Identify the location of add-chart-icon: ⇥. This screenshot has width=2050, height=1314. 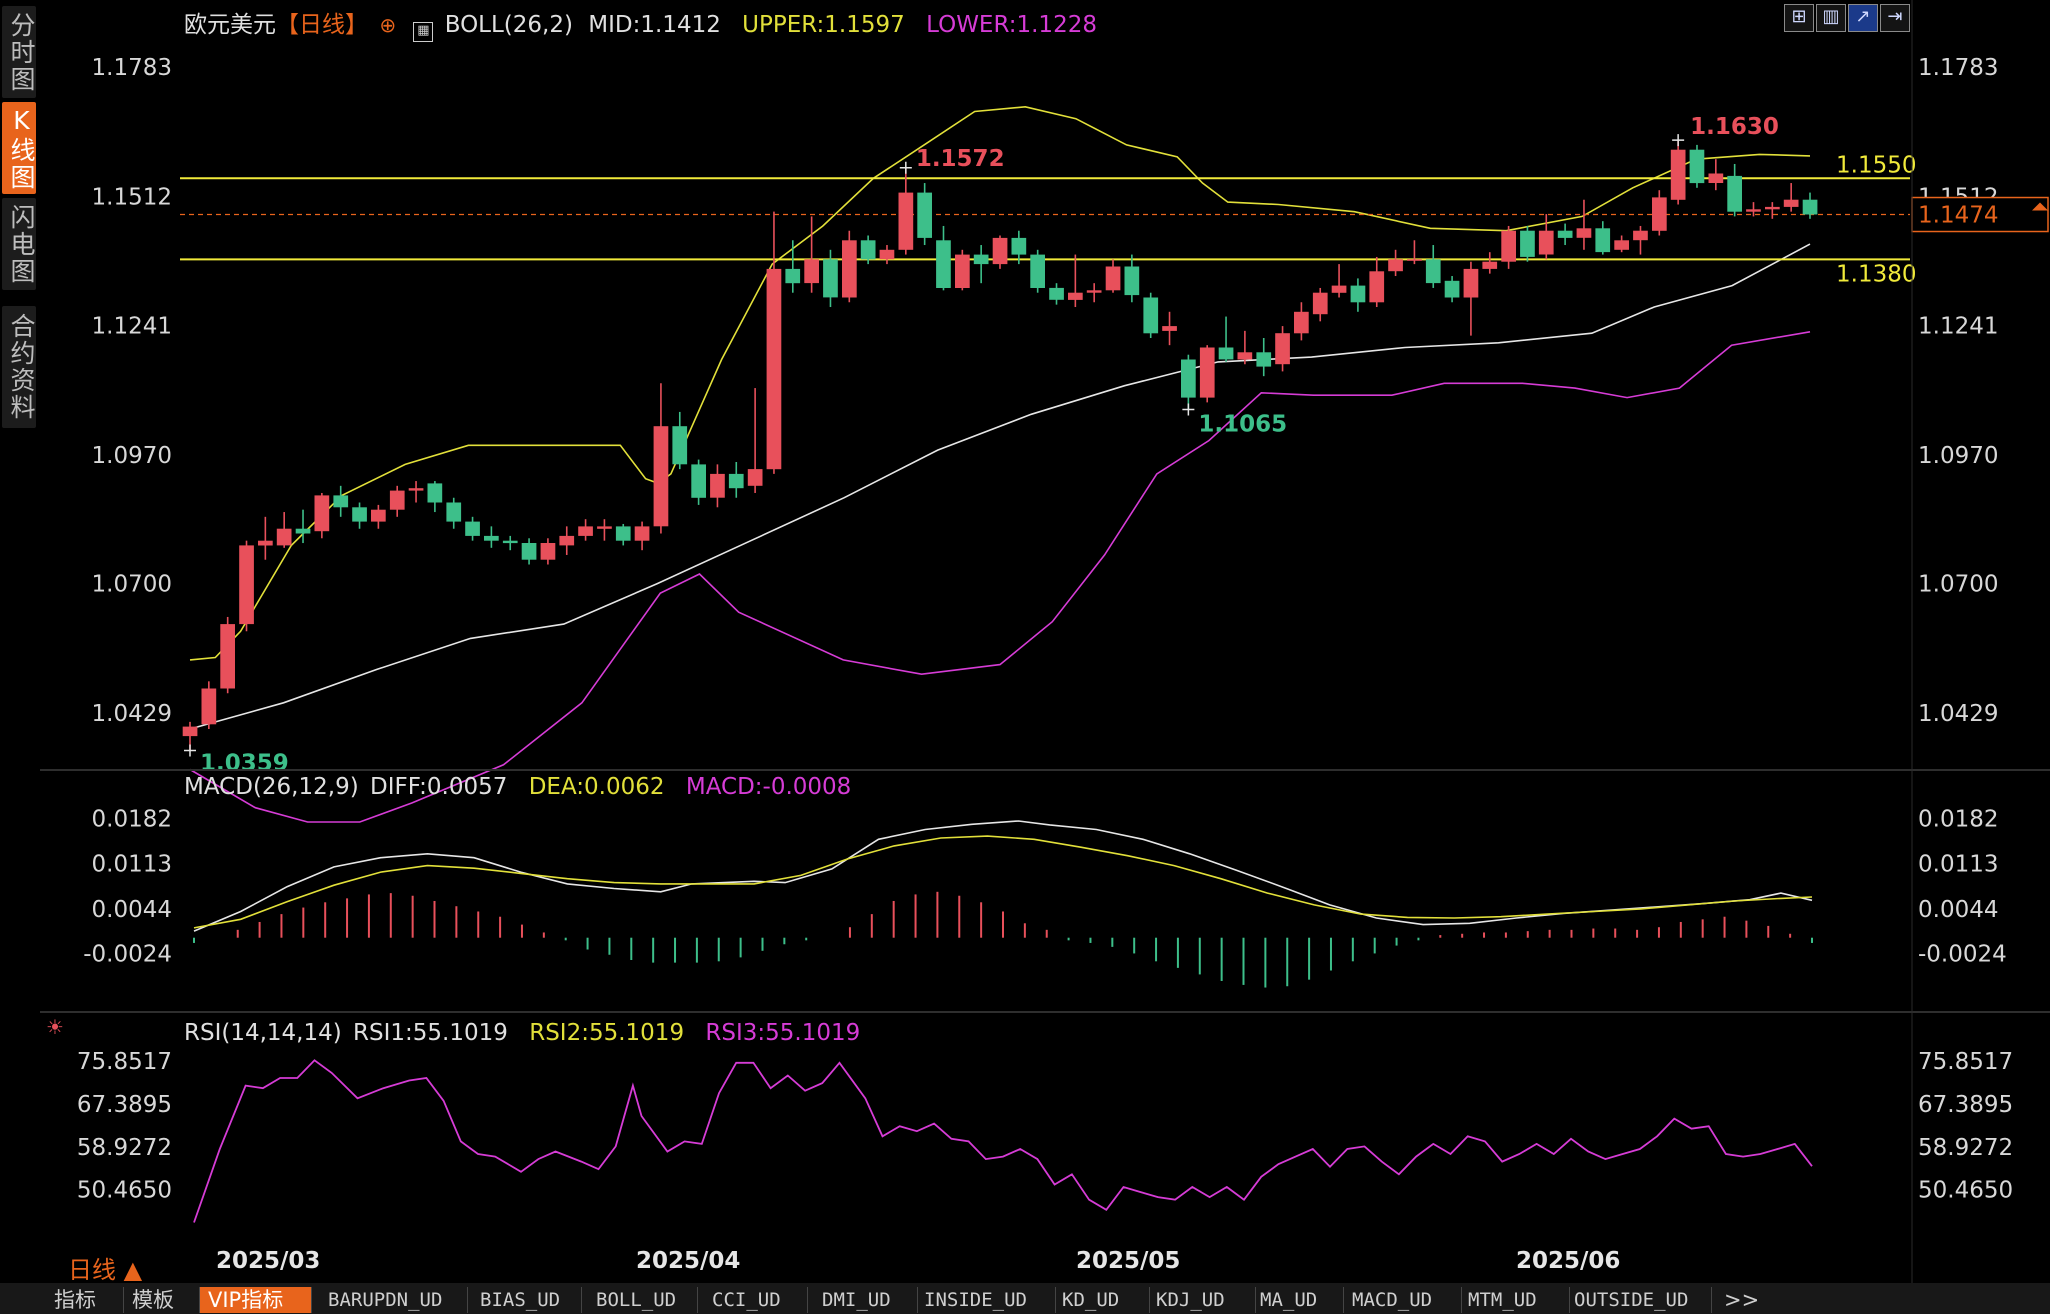
(1895, 18).